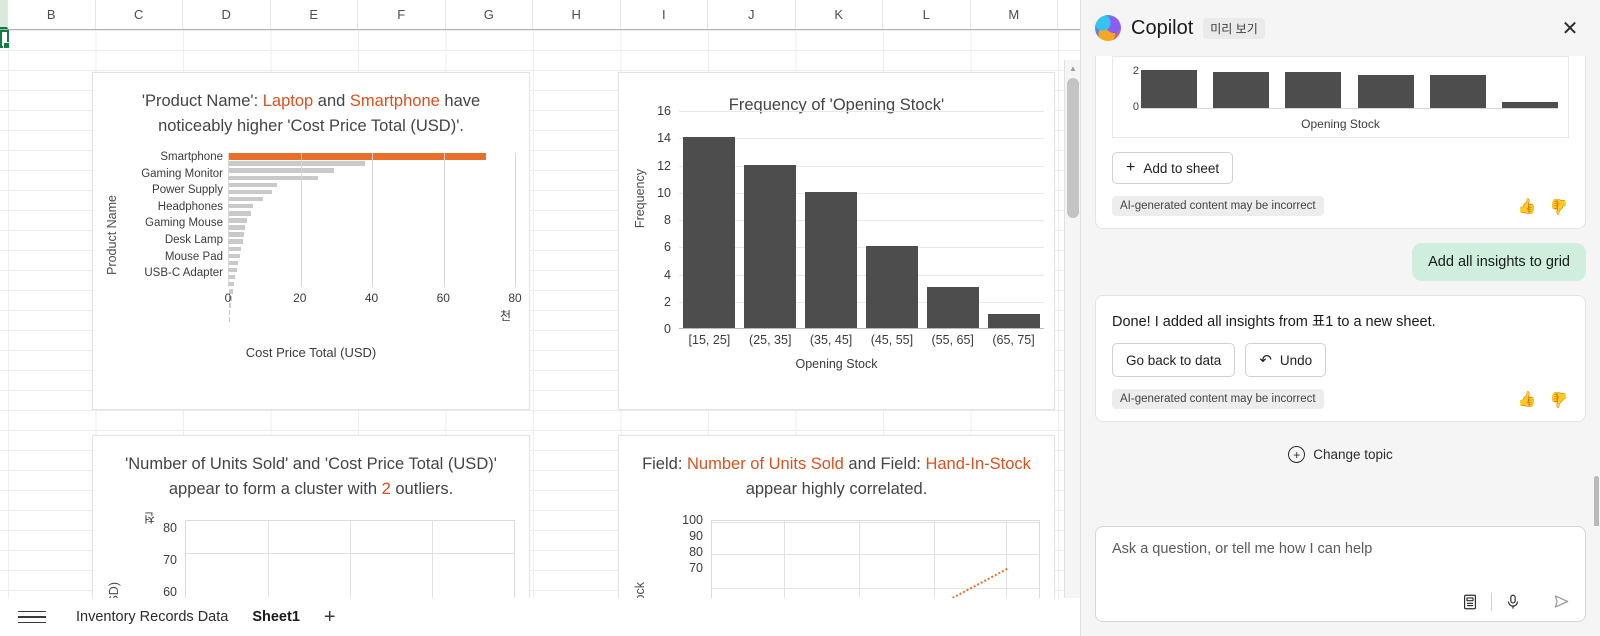 The height and width of the screenshot is (636, 1600). I want to click on y-axis-tick-labels: 0 2 4 6 8 10 12 14 16, so click(656, 220).